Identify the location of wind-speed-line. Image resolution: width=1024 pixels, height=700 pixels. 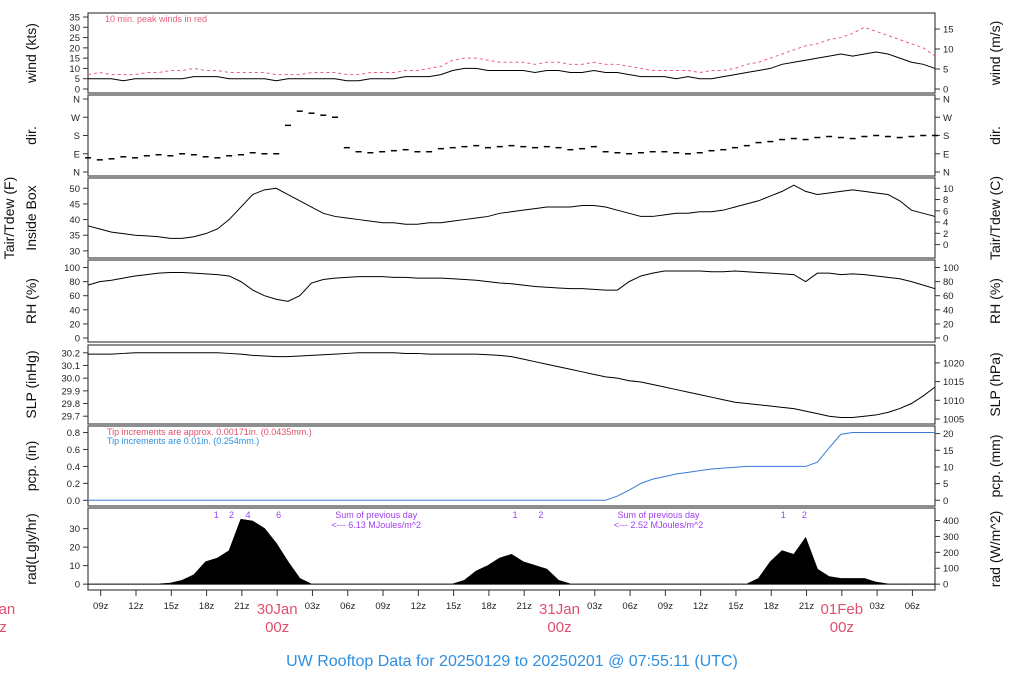
(512, 66).